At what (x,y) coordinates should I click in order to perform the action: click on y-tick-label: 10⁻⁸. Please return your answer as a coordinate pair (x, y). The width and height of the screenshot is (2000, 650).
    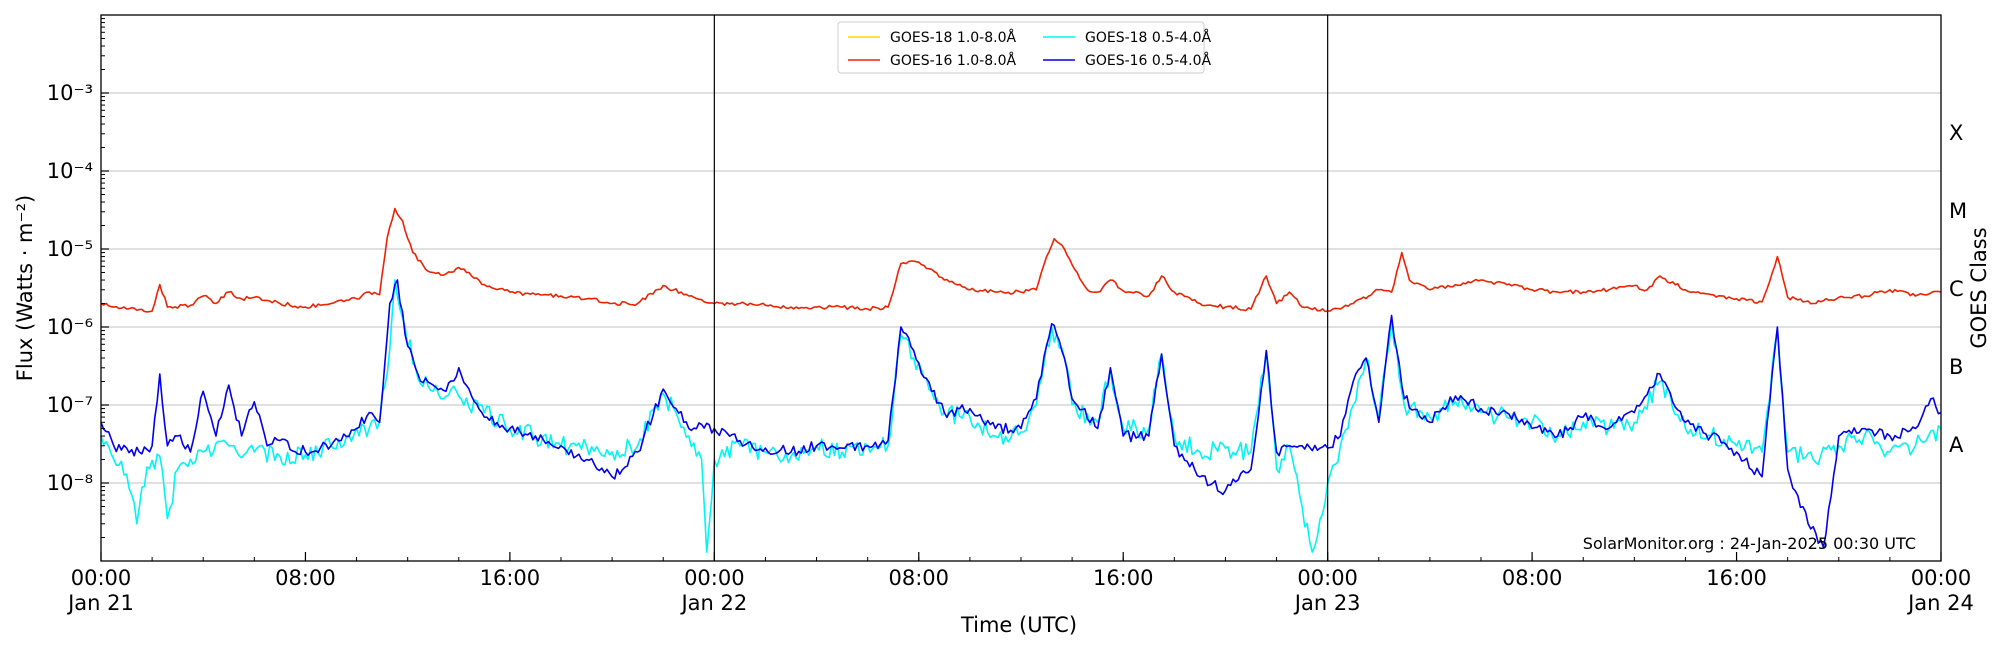
    Looking at the image, I should click on (70, 483).